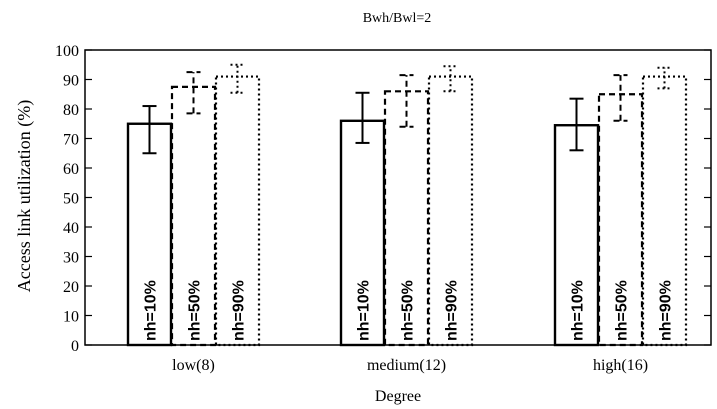  Describe the element at coordinates (620, 365) in the screenshot. I see `x-tick-label: high(16)` at that location.